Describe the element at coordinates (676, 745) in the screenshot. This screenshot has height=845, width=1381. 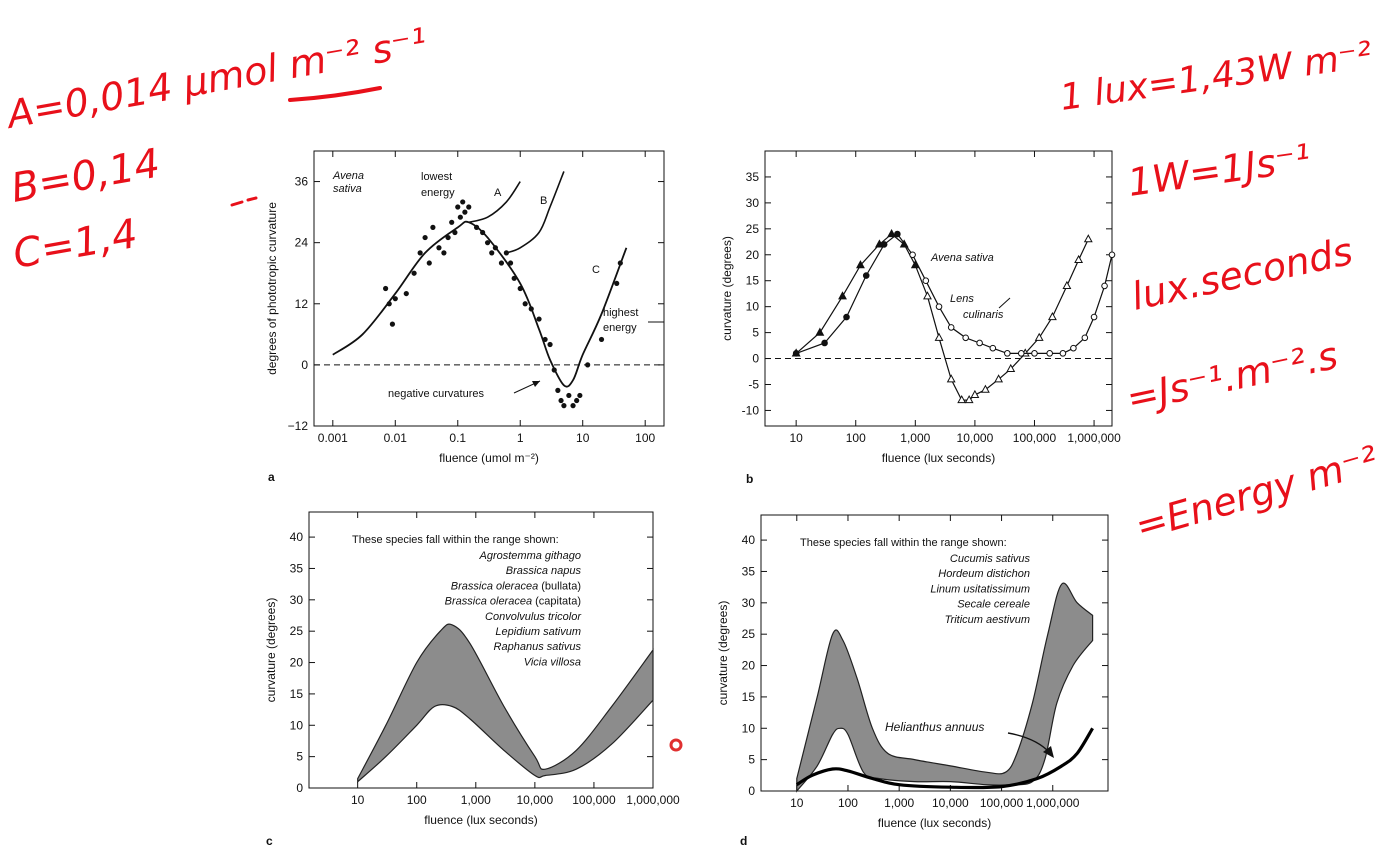
I see `pointer-cursor-icon` at that location.